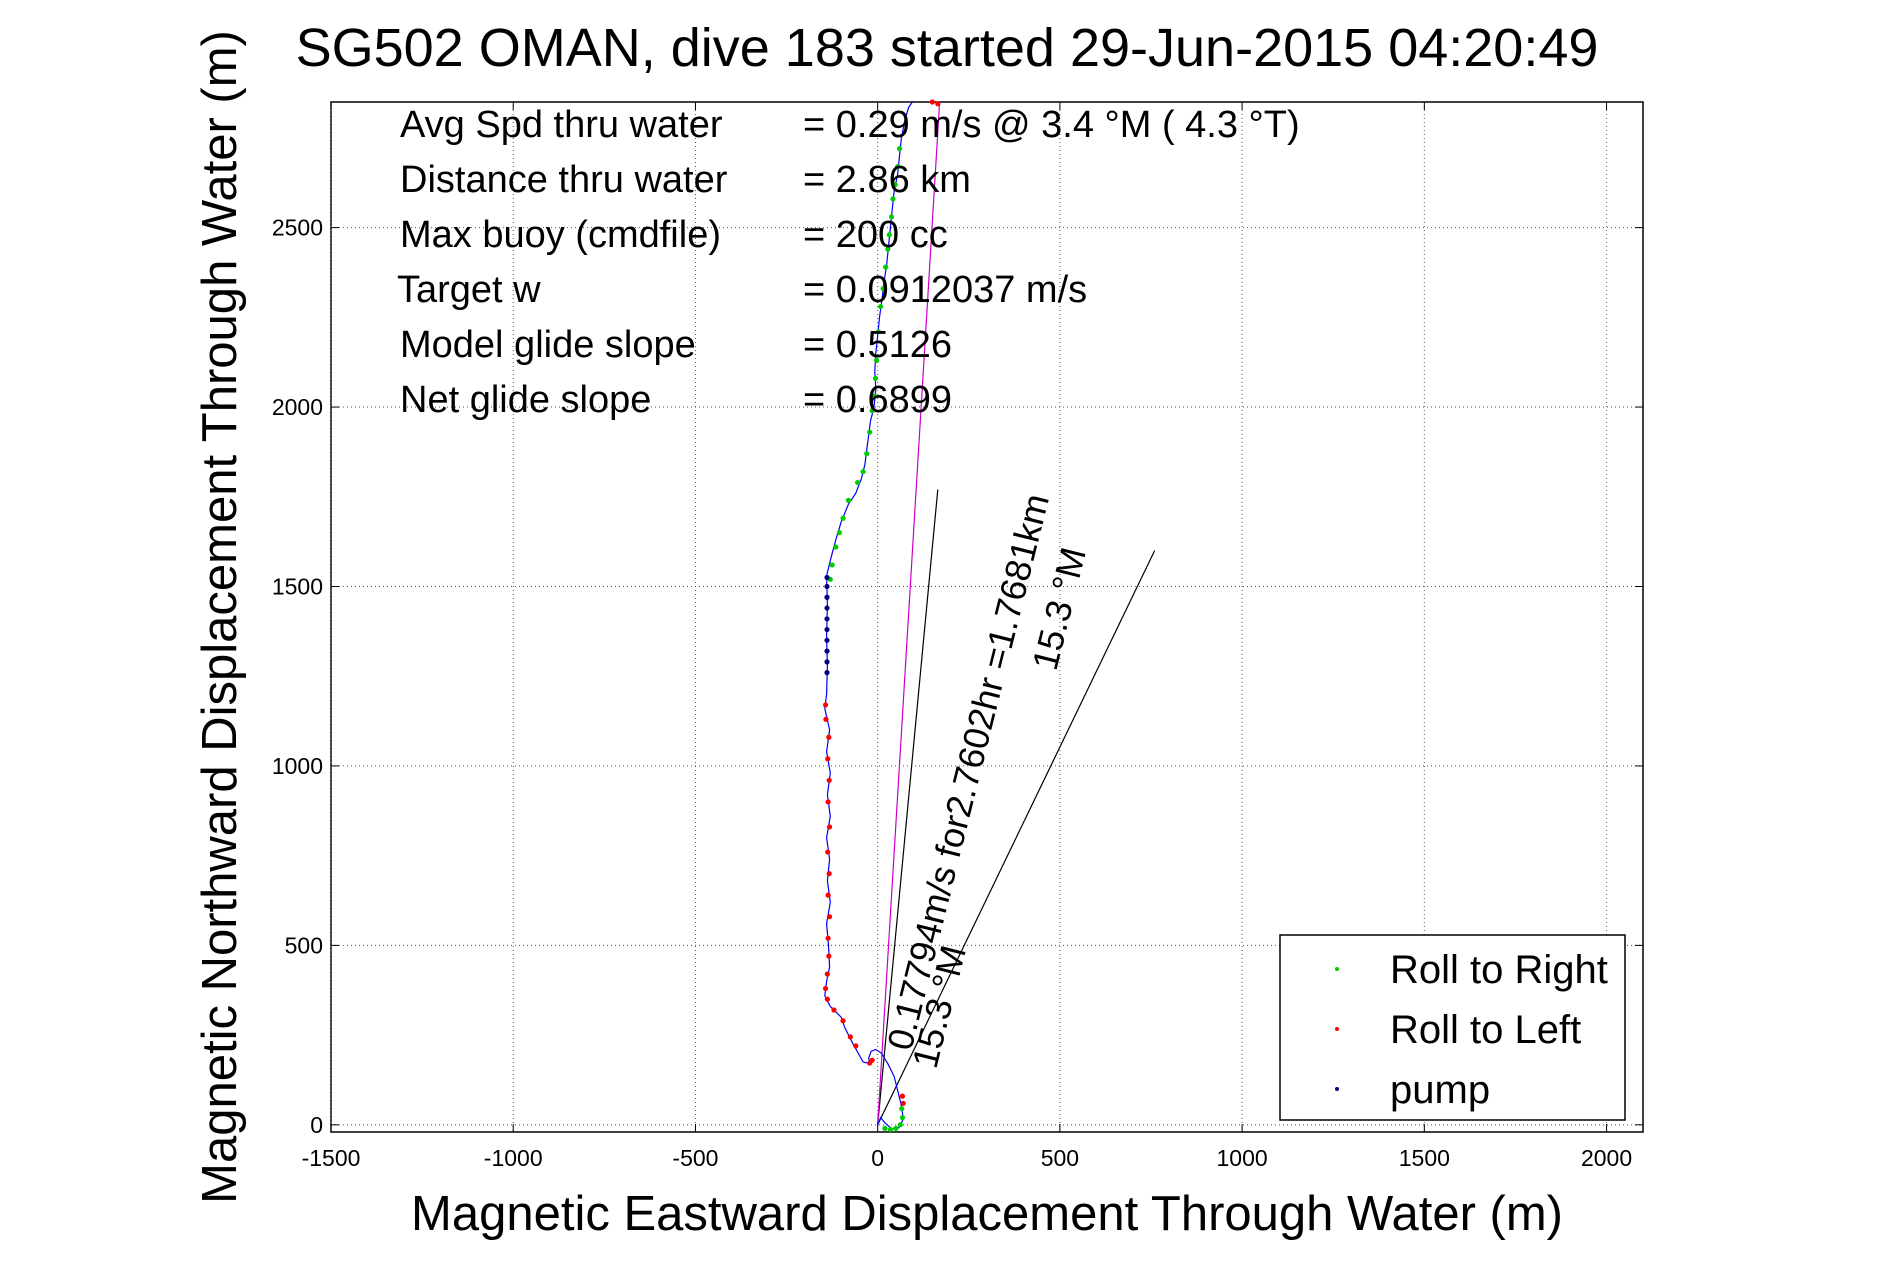  I want to click on y-tick-label: 500, so click(304, 945).